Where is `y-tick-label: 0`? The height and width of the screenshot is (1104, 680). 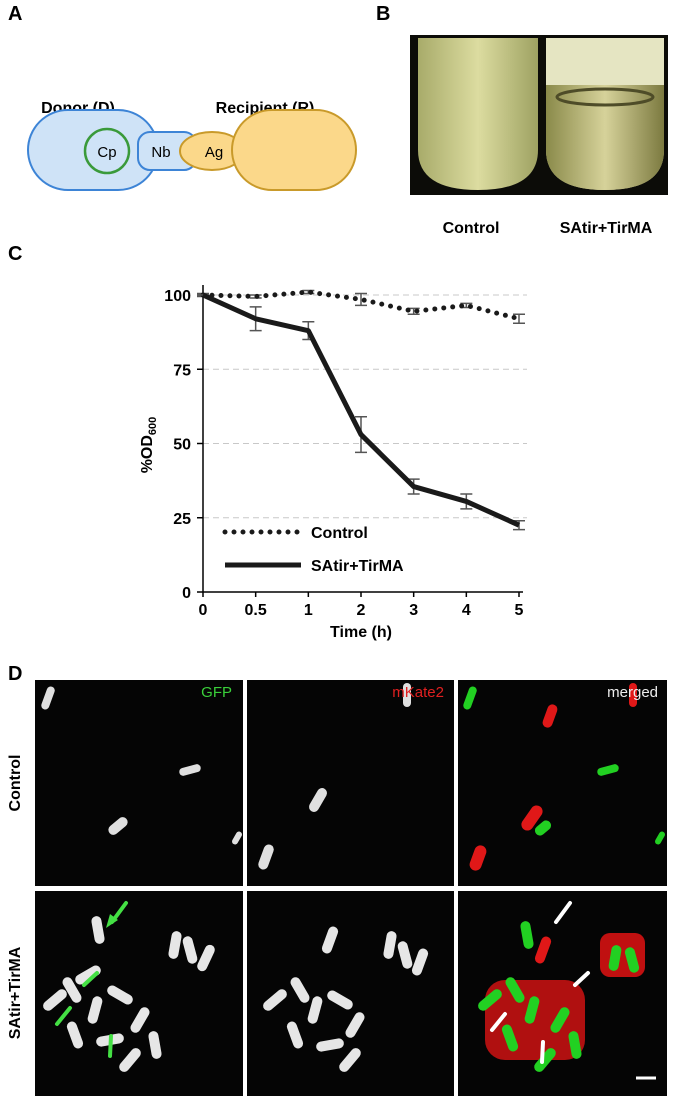 y-tick-label: 0 is located at coordinates (186, 593).